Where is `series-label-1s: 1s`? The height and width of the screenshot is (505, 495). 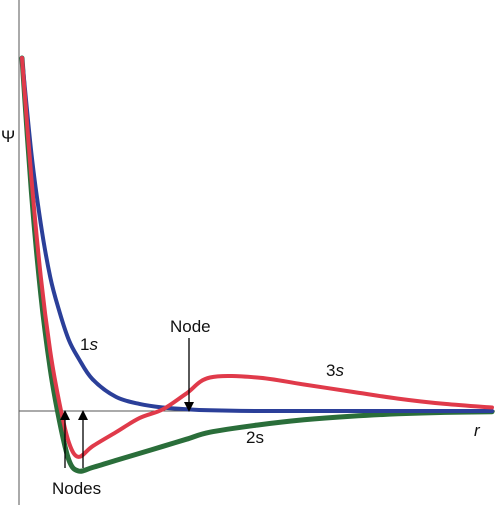 series-label-1s: 1s is located at coordinates (89, 344).